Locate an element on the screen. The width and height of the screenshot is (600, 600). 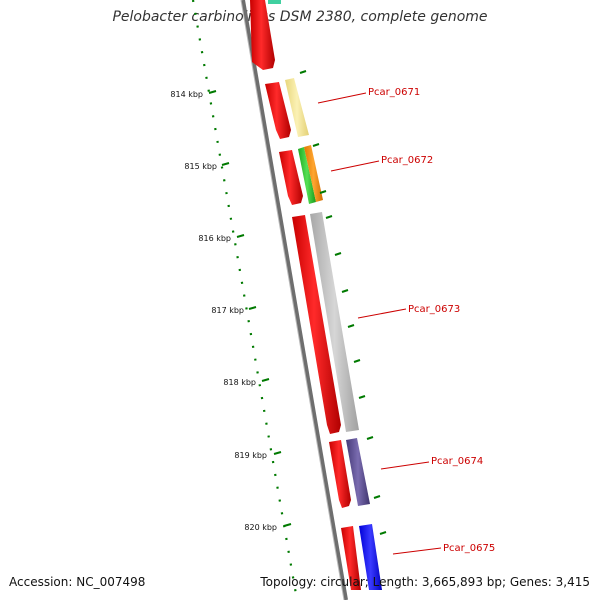
gene-feature-pcar-0672a is located at coordinates (307, 175).